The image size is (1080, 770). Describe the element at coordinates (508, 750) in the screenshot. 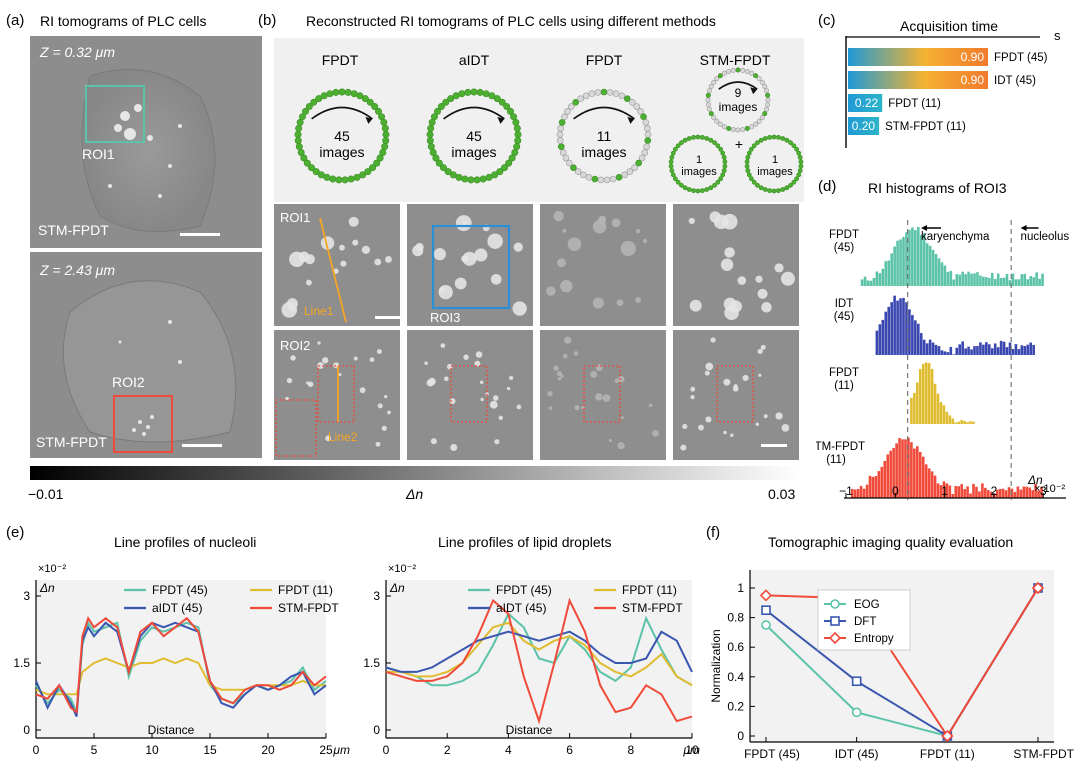

I see `x-tick-label: 4` at that location.